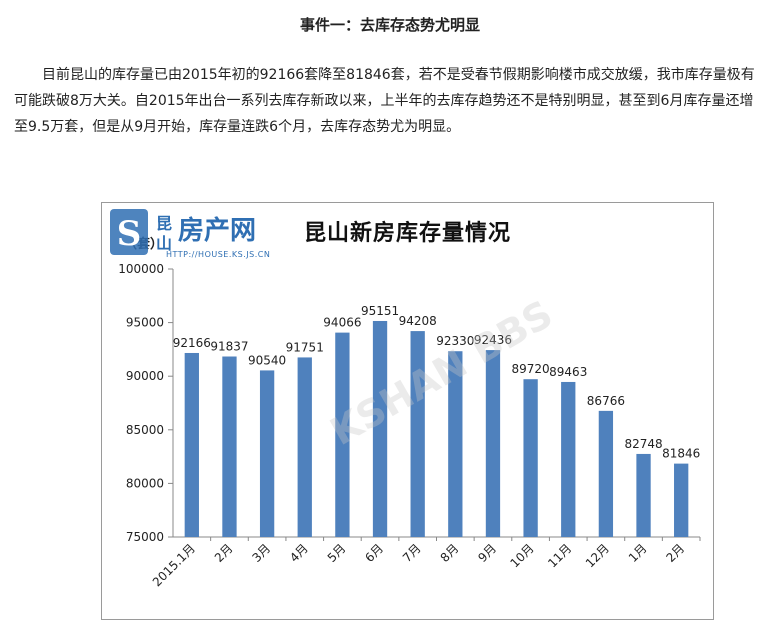 This screenshot has width=780, height=633. I want to click on x-tick-label: 8月, so click(450, 553).